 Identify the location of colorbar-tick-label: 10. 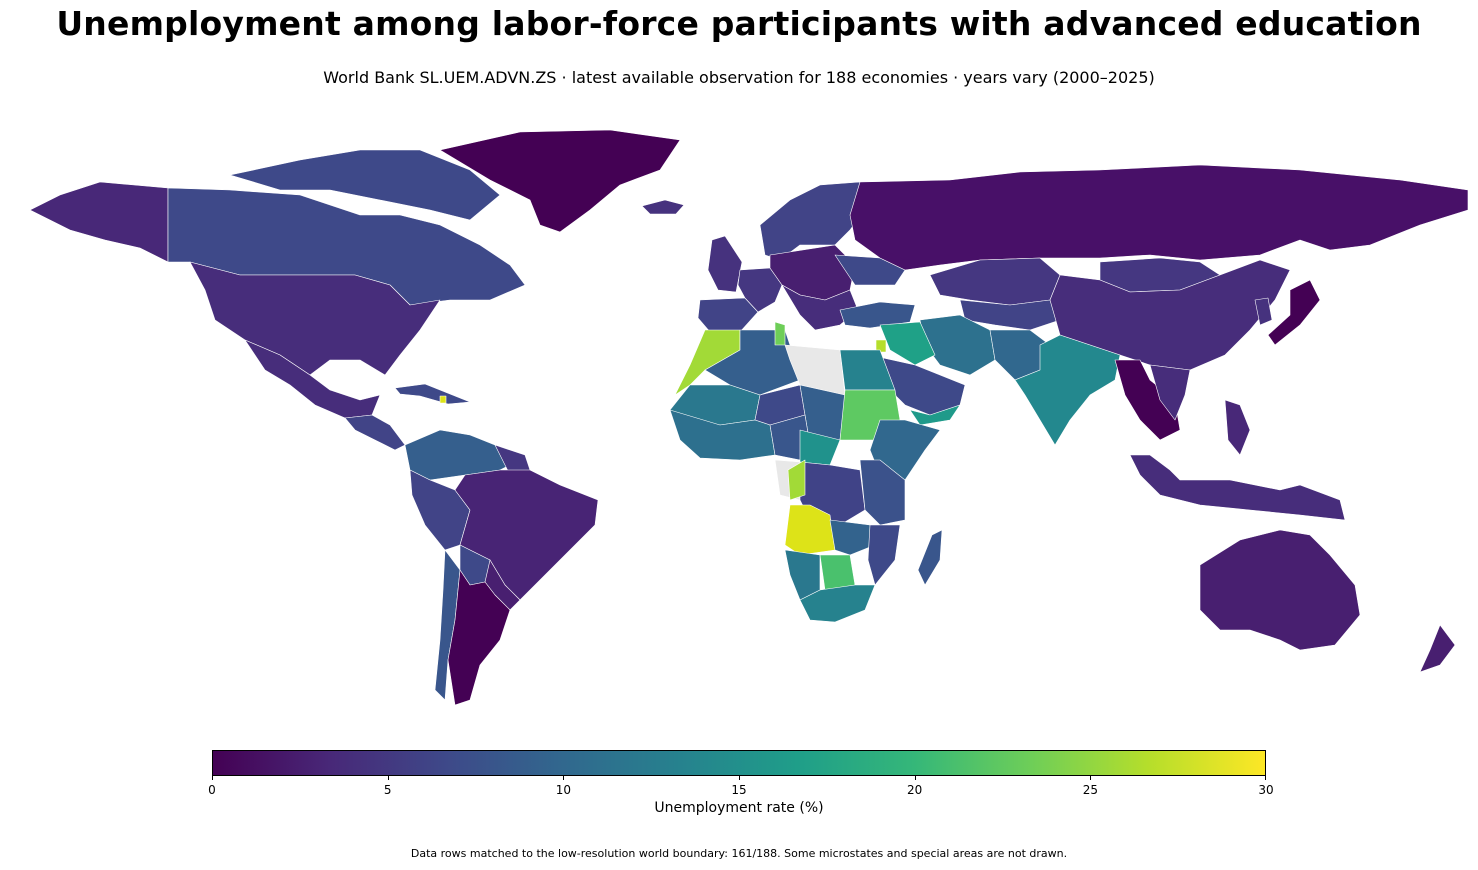
(563, 790).